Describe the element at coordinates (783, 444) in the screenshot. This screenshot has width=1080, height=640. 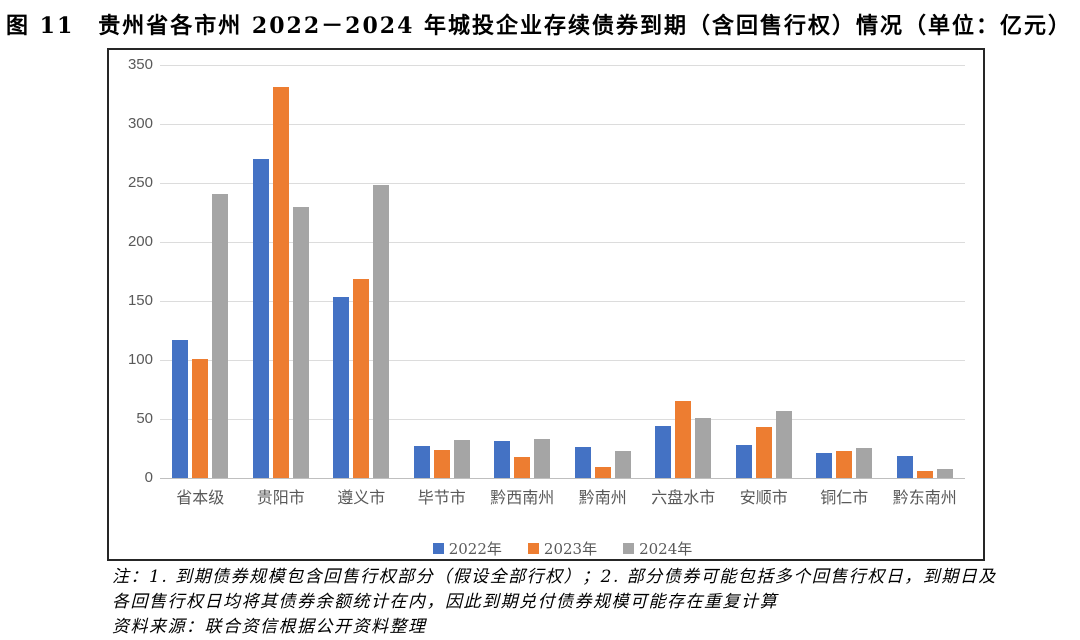
I see `bar-2024年-安顺市` at that location.